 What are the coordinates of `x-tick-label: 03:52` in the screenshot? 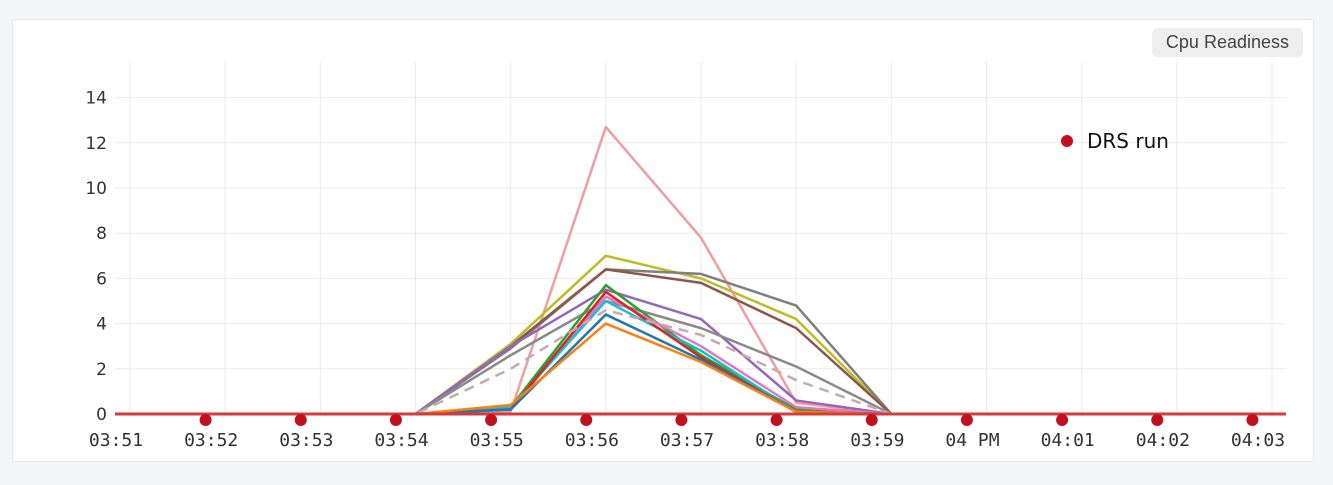 It's located at (211, 440).